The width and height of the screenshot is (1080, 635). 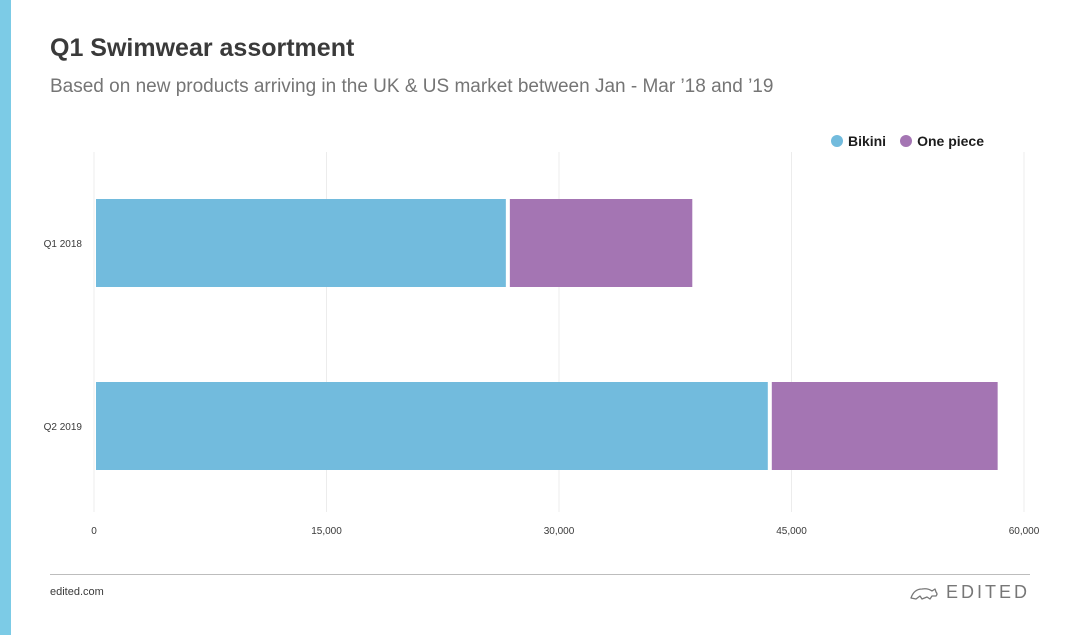 I want to click on x-tick-label-2: 30,000, so click(x=559, y=531).